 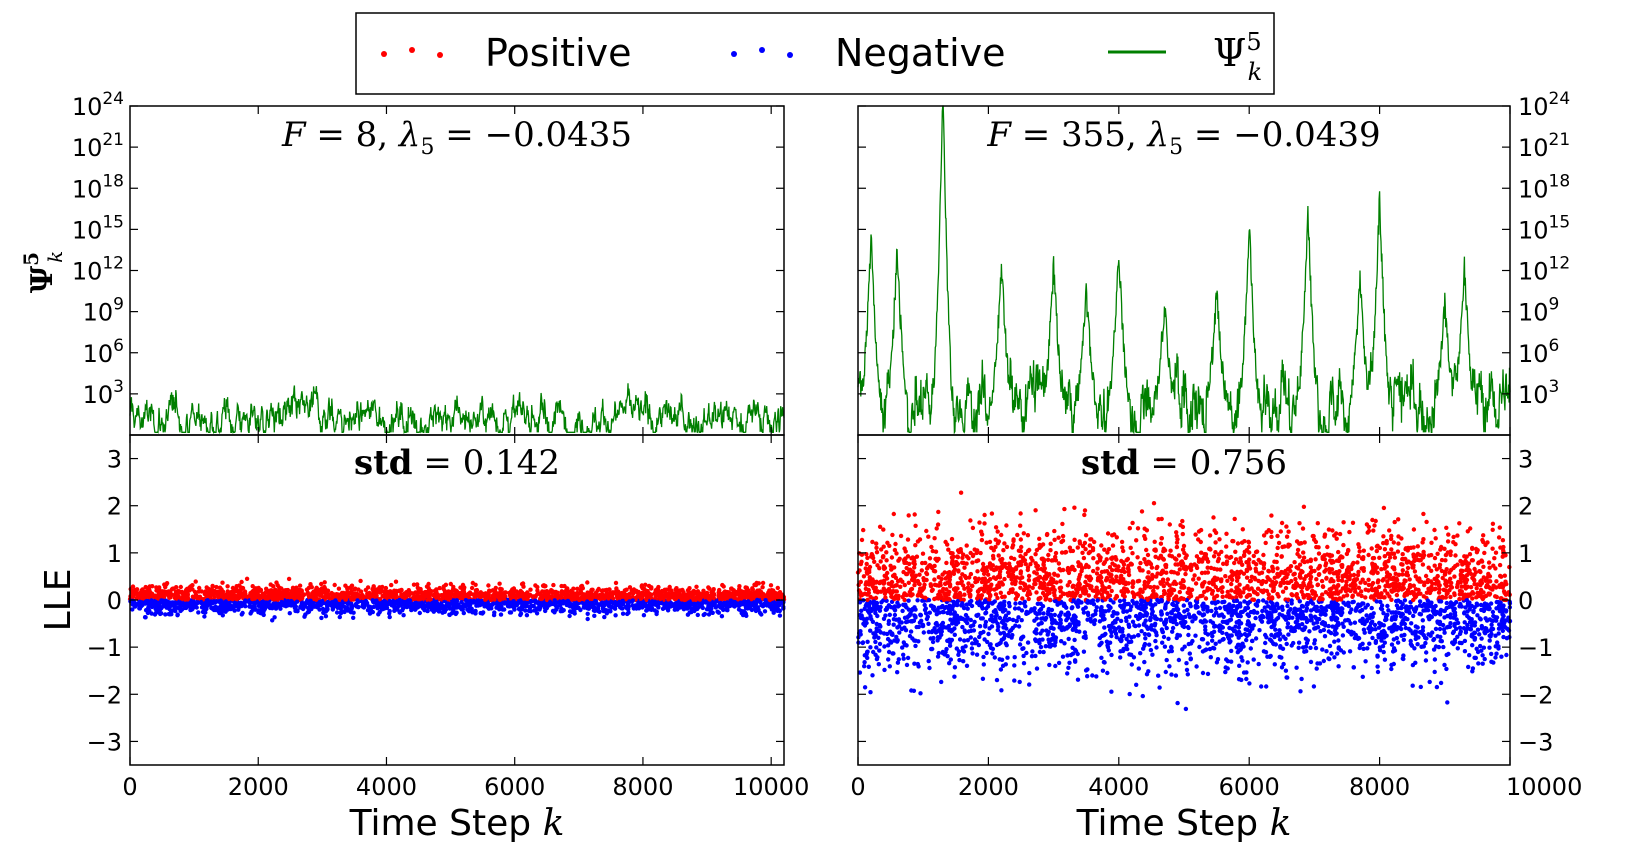 I want to click on title-std-value: 0.142, so click(x=511, y=463).